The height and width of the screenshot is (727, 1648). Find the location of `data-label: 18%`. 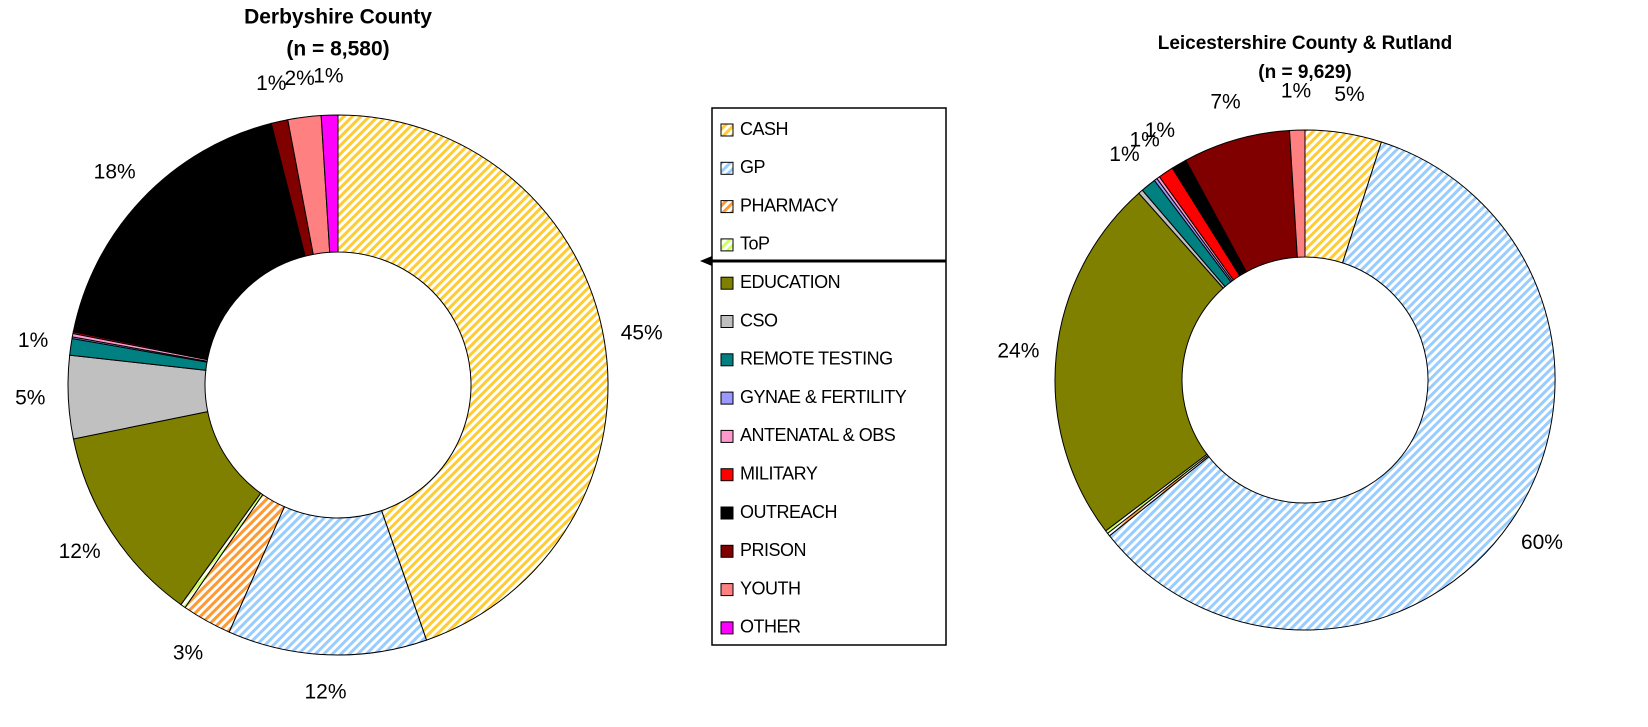

data-label: 18% is located at coordinates (115, 171).